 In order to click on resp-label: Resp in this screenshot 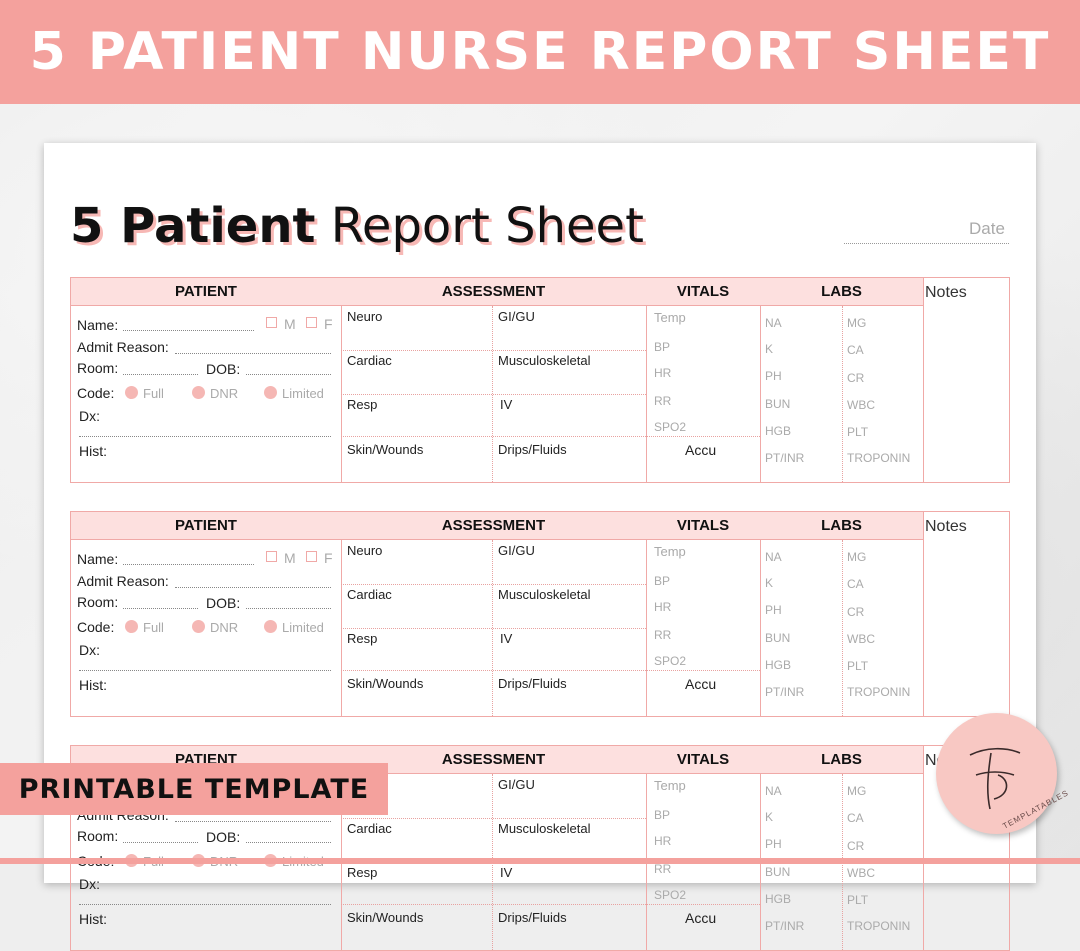, I will do `click(362, 872)`.